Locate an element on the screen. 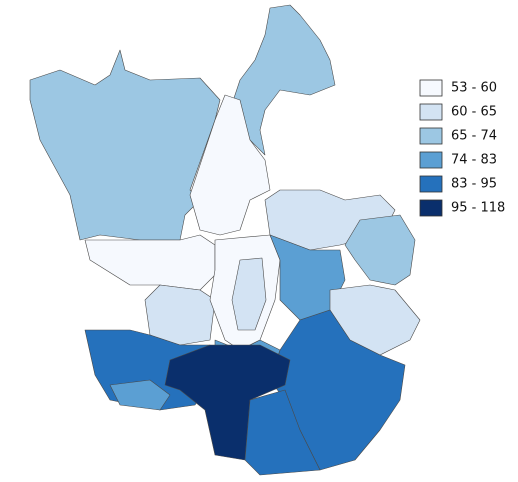 The height and width of the screenshot is (482, 518). legend-label: 74 - 83 is located at coordinates (474, 160).